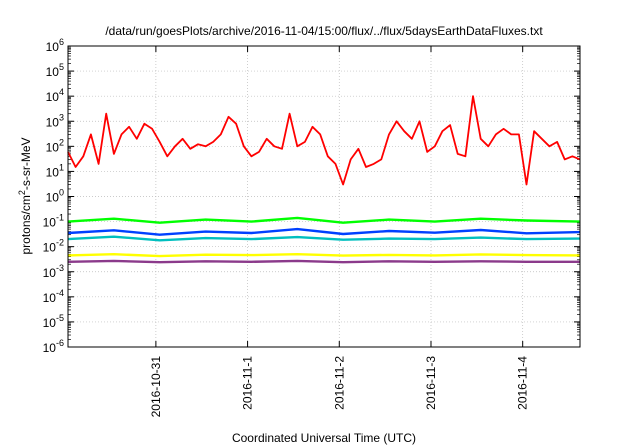 This screenshot has height=448, width=640. I want to click on y-tick-label: 10⁻⁴, so click(53, 296).